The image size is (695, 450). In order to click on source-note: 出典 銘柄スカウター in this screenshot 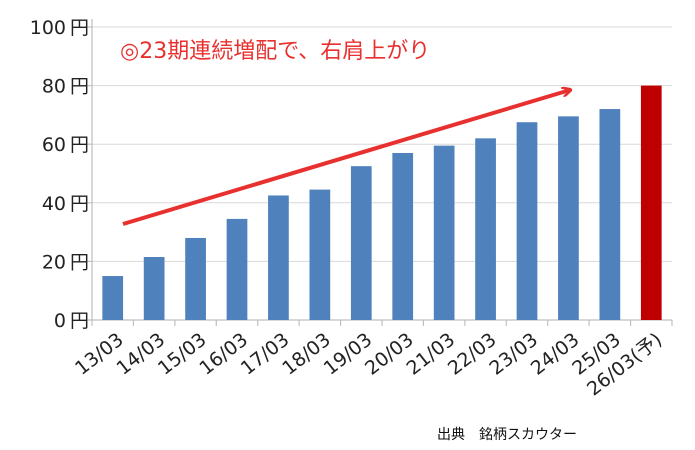, I will do `click(507, 435)`.